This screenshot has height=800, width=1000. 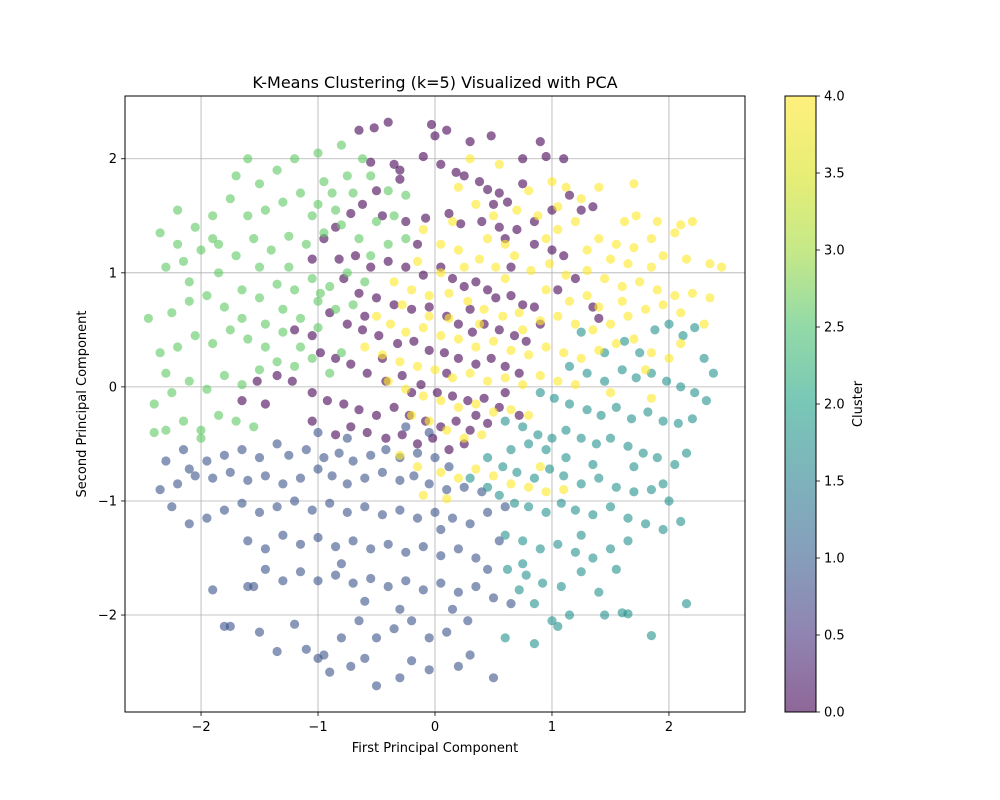 What do you see at coordinates (834, 328) in the screenshot?
I see `colorbar-tick-label: 2.5` at bounding box center [834, 328].